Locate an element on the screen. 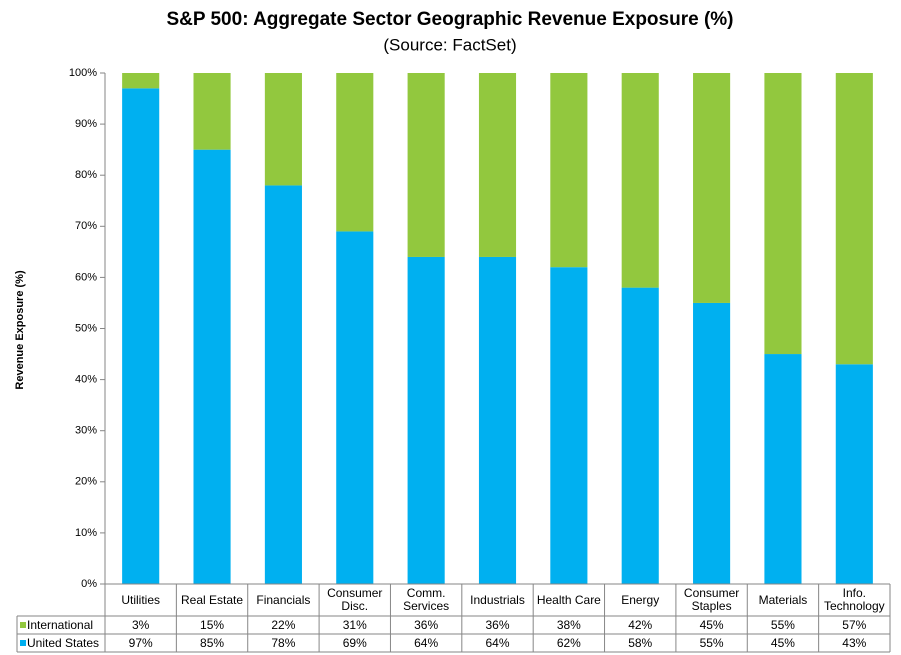  y-tick-label: 30% is located at coordinates (86, 431).